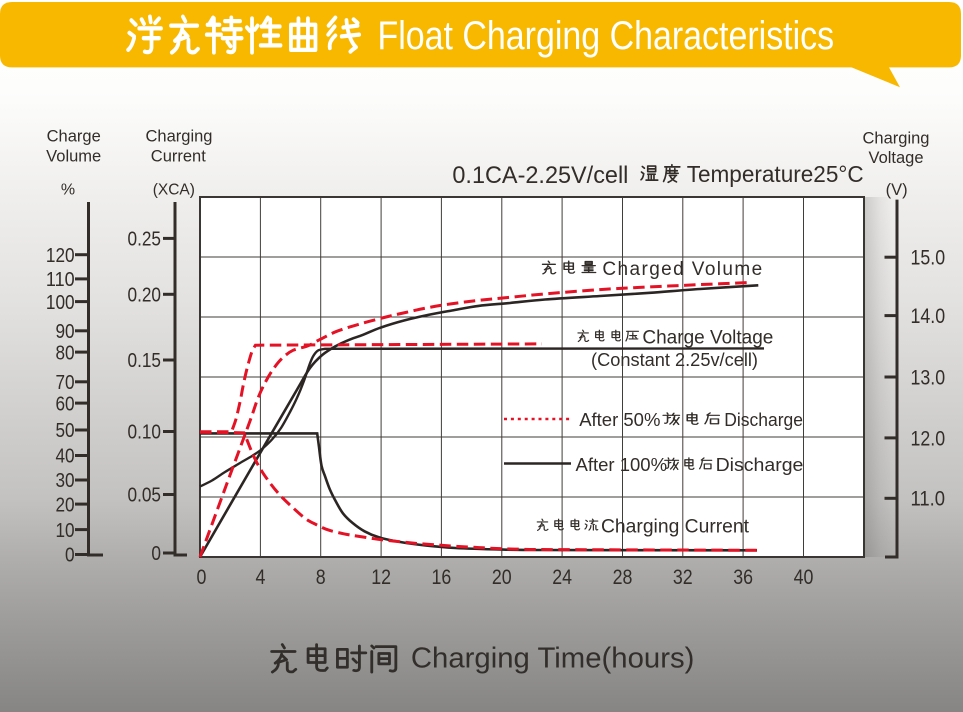  Describe the element at coordinates (928, 316) in the screenshot. I see `svg-text: 14.0` at that location.